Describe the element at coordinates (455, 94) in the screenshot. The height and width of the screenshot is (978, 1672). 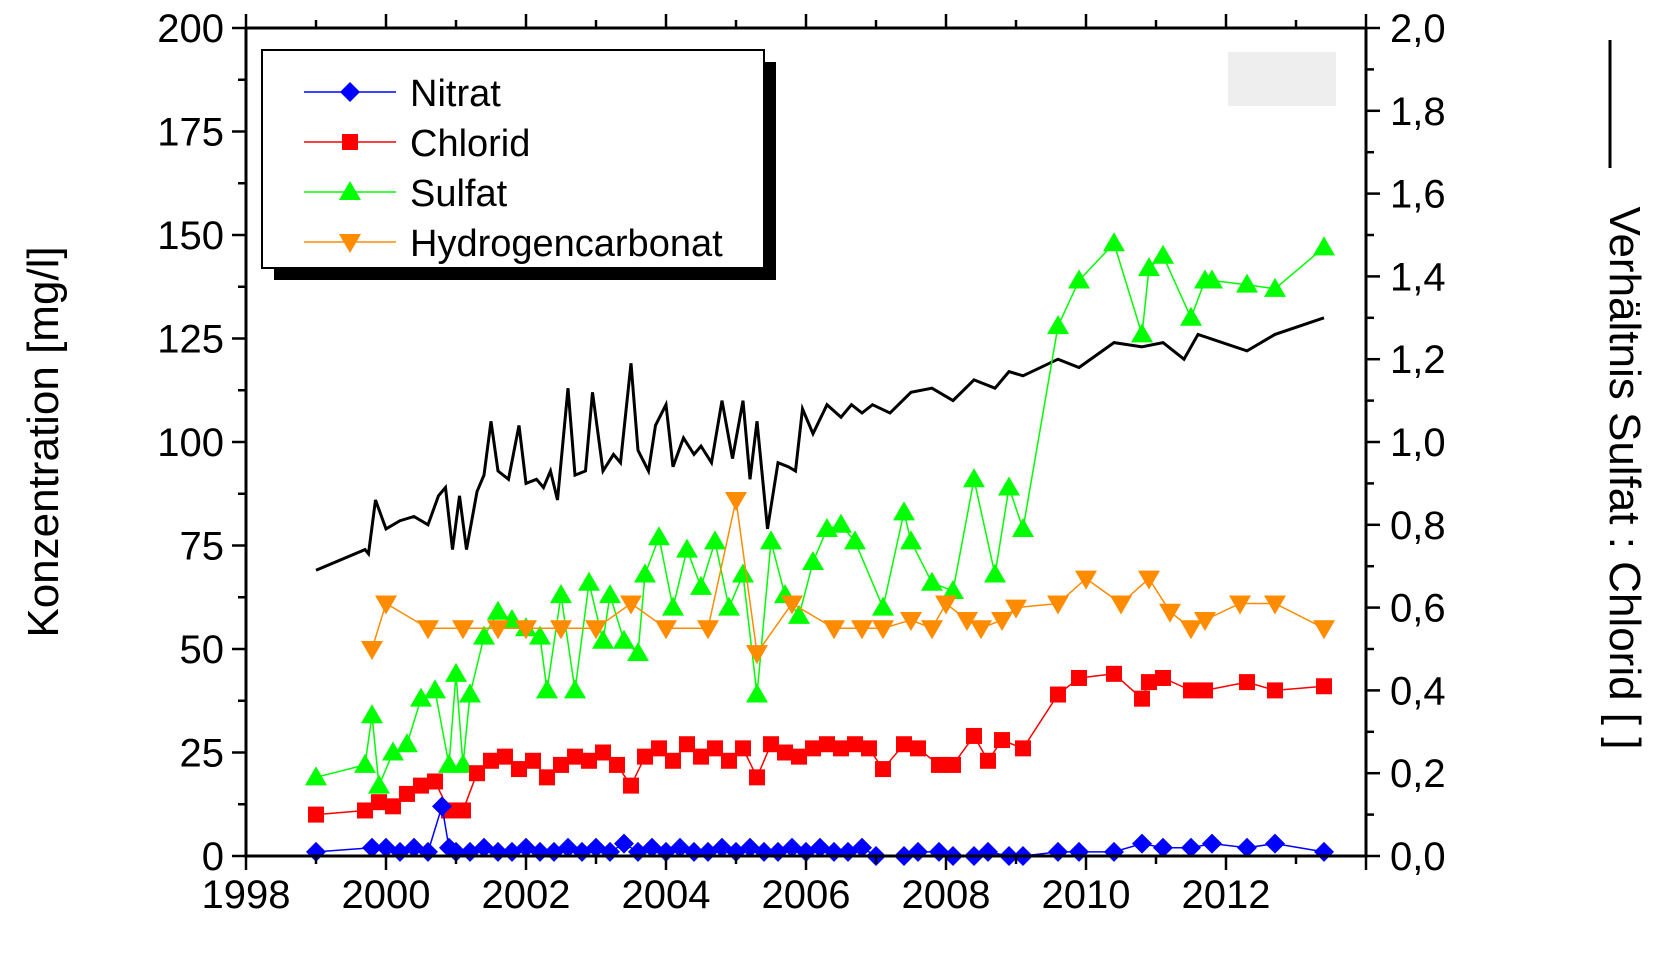
I see `legend-label: Nitrat` at that location.